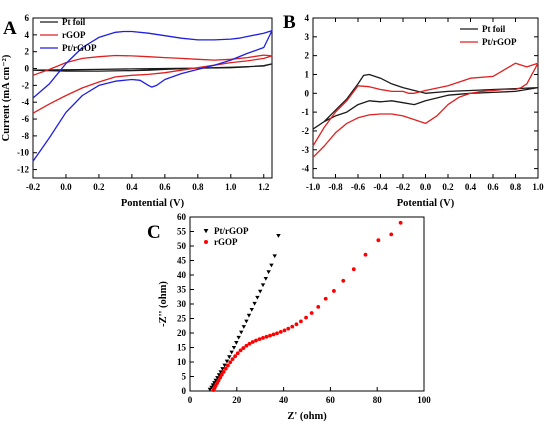 The image size is (550, 428). What do you see at coordinates (358, 187) in the screenshot?
I see `x-tick-label: -0.6` at bounding box center [358, 187].